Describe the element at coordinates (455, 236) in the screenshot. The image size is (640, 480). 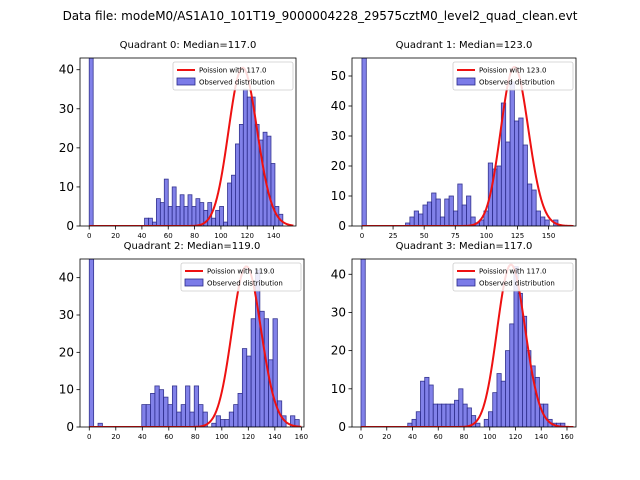
I see `x-tick-label: 75` at that location.